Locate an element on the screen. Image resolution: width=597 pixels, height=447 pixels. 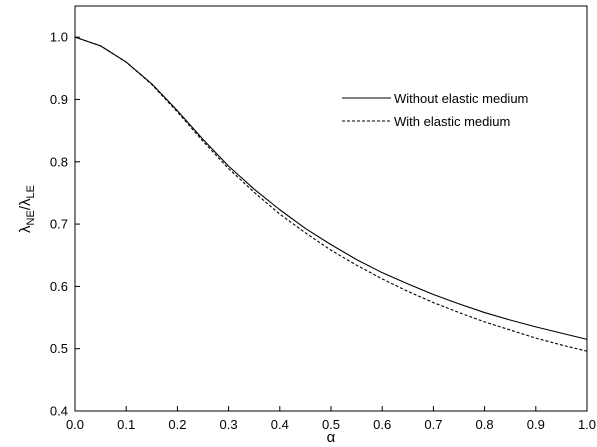
x-tick-label: 1.0 is located at coordinates (587, 424).